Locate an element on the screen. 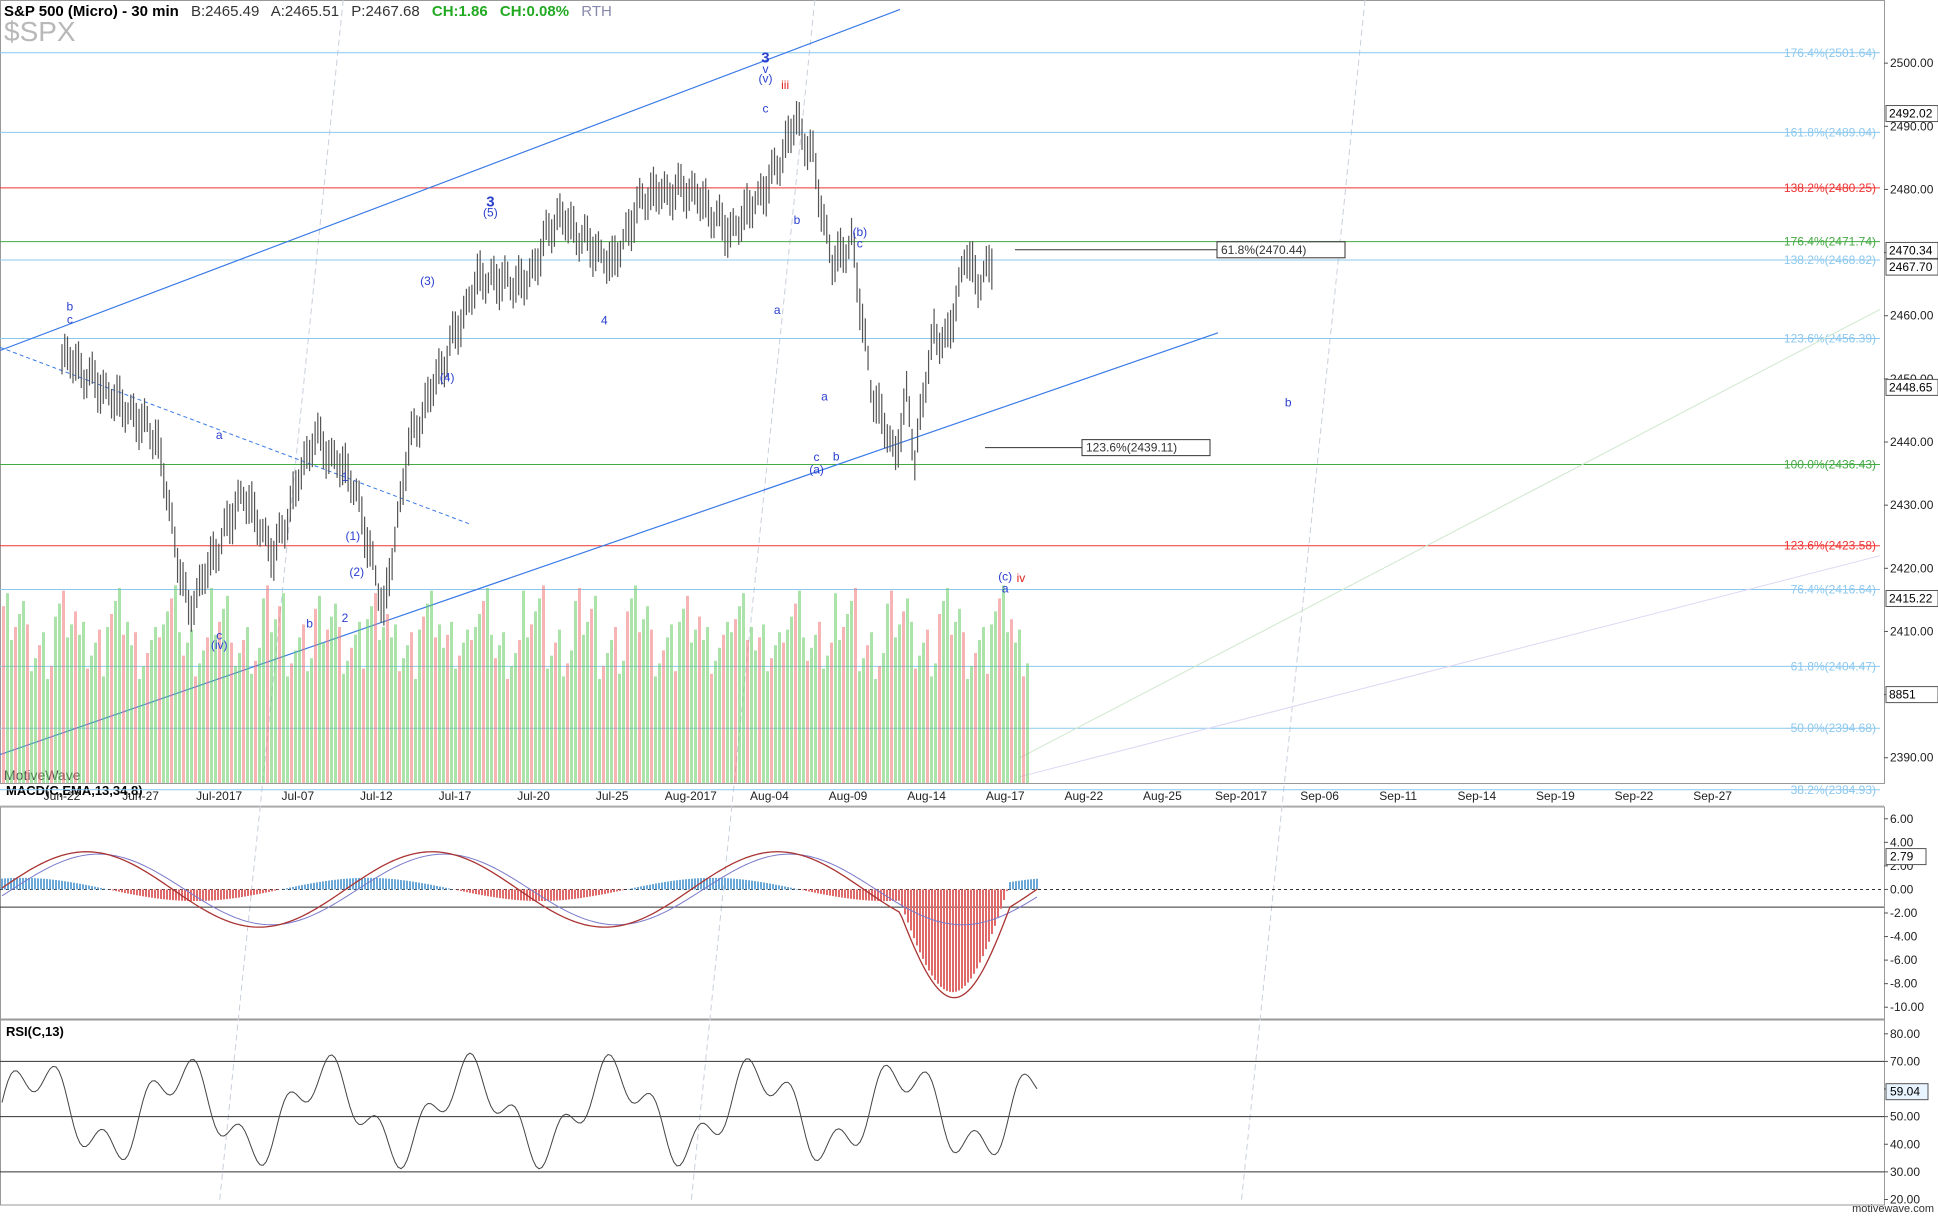  ask-value: A:2465.51 is located at coordinates (305, 11).